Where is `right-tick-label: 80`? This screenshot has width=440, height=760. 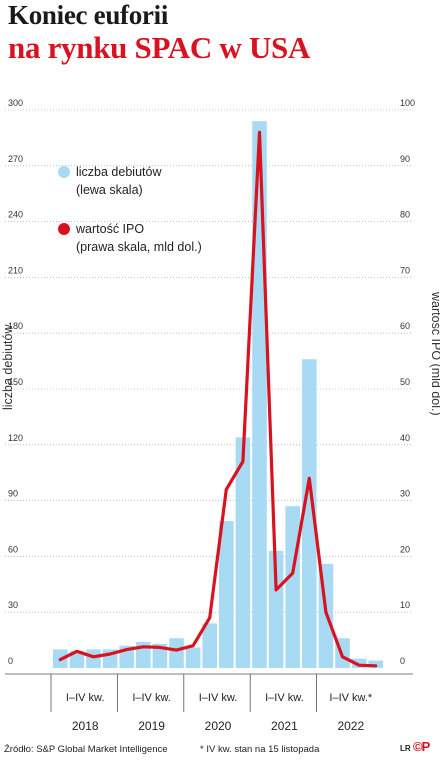 right-tick-label: 80 is located at coordinates (405, 215).